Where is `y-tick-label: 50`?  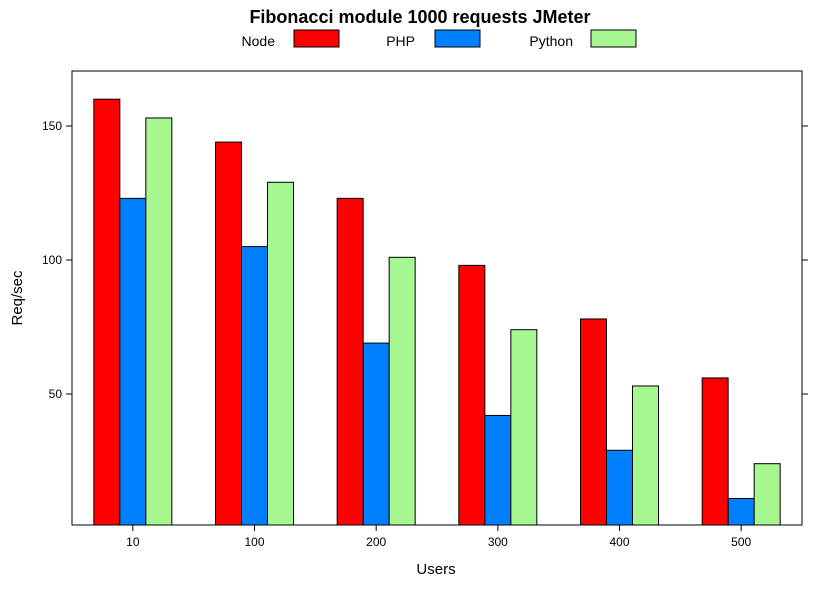
y-tick-label: 50 is located at coordinates (56, 394).